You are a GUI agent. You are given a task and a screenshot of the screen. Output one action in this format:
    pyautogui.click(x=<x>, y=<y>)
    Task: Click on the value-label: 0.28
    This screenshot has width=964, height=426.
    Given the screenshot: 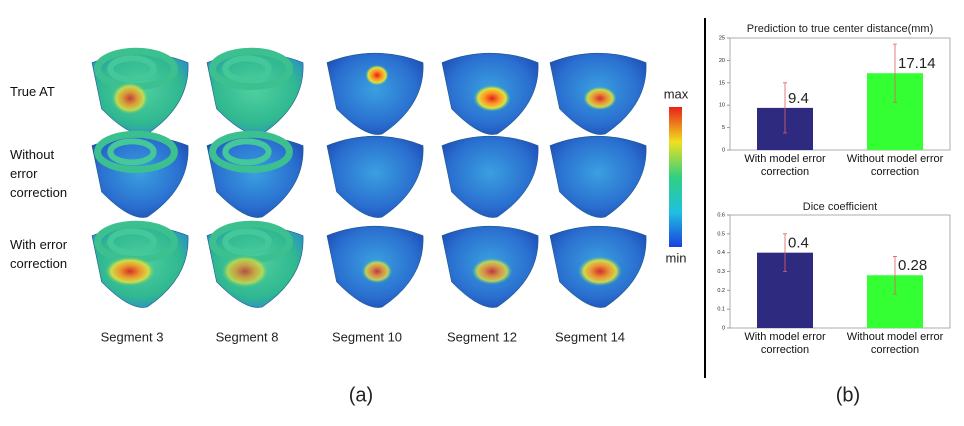 What is the action you would take?
    pyautogui.click(x=912, y=265)
    